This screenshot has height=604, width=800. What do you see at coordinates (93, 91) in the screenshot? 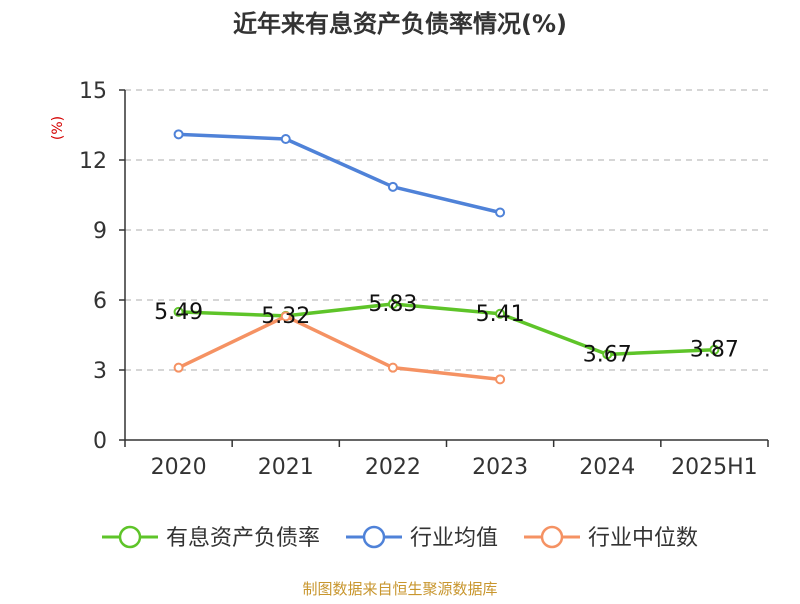
I see `y-tick-label: 15` at bounding box center [93, 91].